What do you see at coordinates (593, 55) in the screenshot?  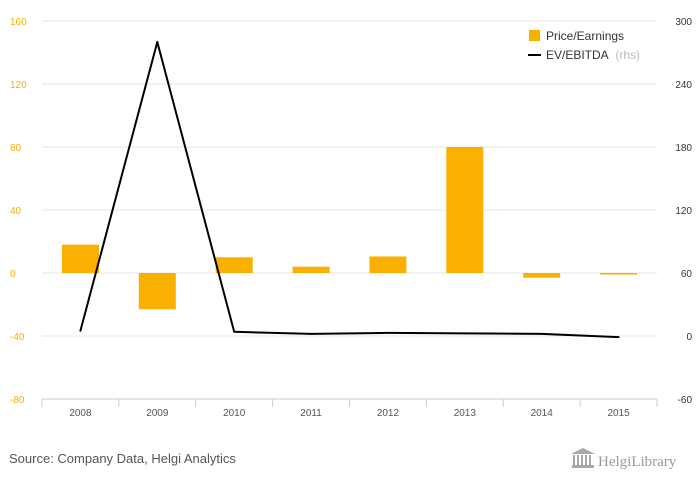 I see `legend-label-ev-ebitda: EV/EBITDA (rhs)` at bounding box center [593, 55].